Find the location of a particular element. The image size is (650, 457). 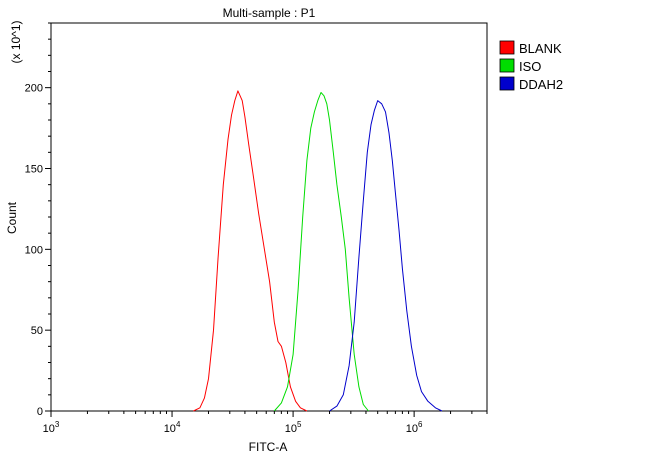

chart-title: Multi-sample : P1 is located at coordinates (269, 13).